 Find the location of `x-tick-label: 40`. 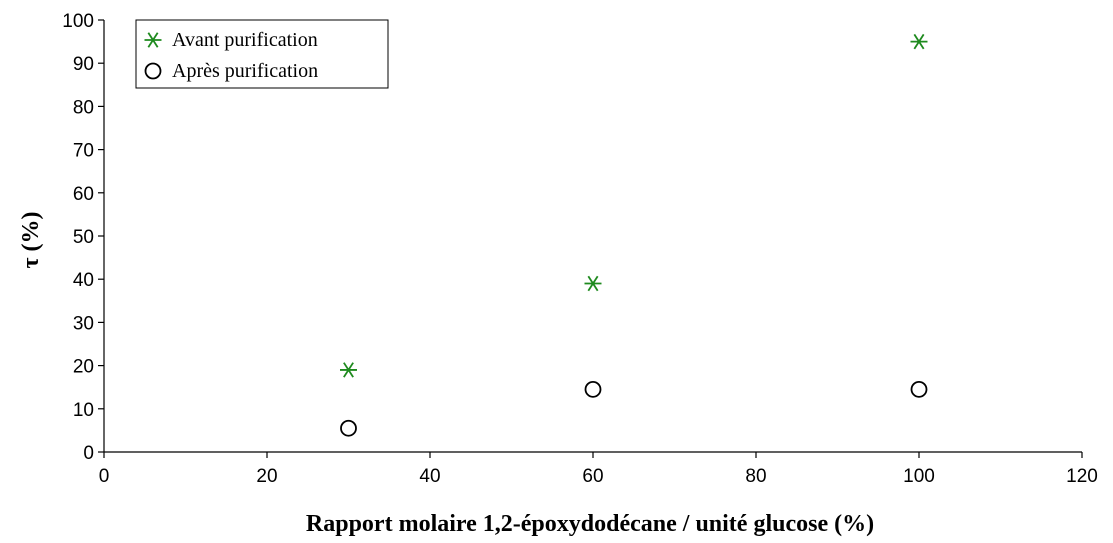

x-tick-label: 40 is located at coordinates (429, 476).